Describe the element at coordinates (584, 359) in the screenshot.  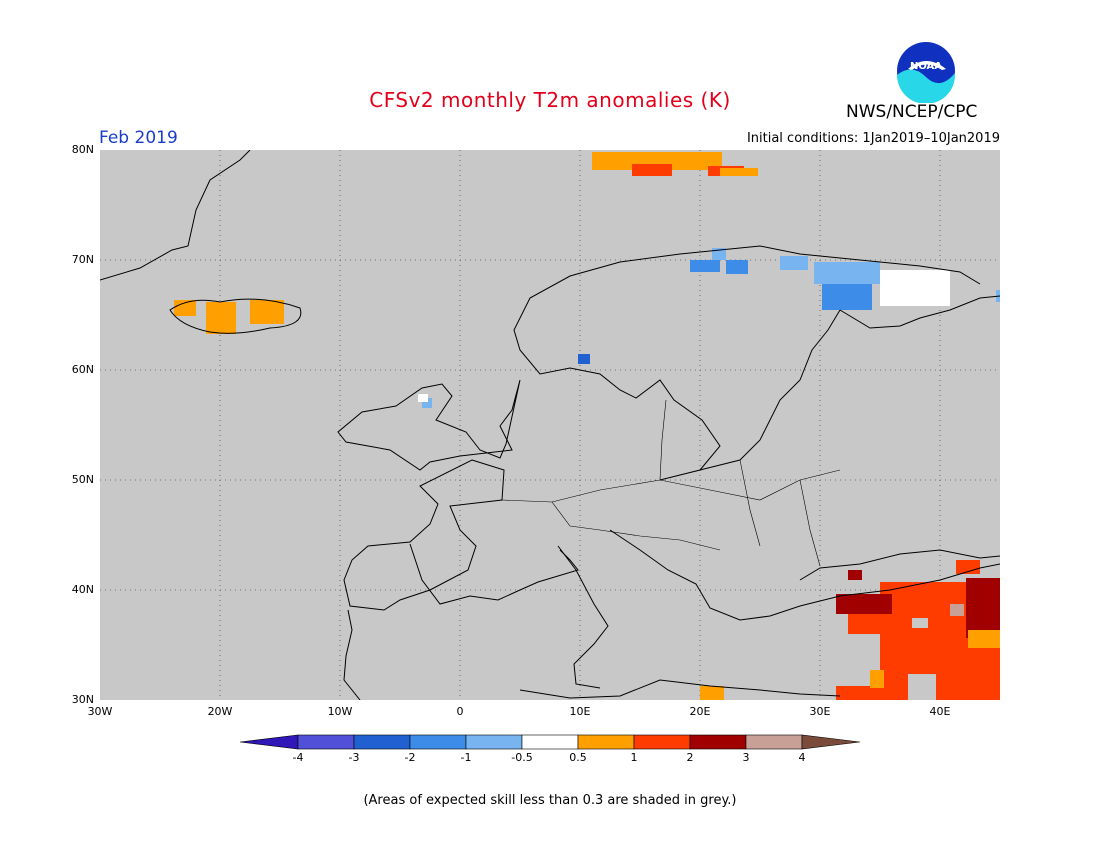
I see `anomaly-south-norway` at that location.